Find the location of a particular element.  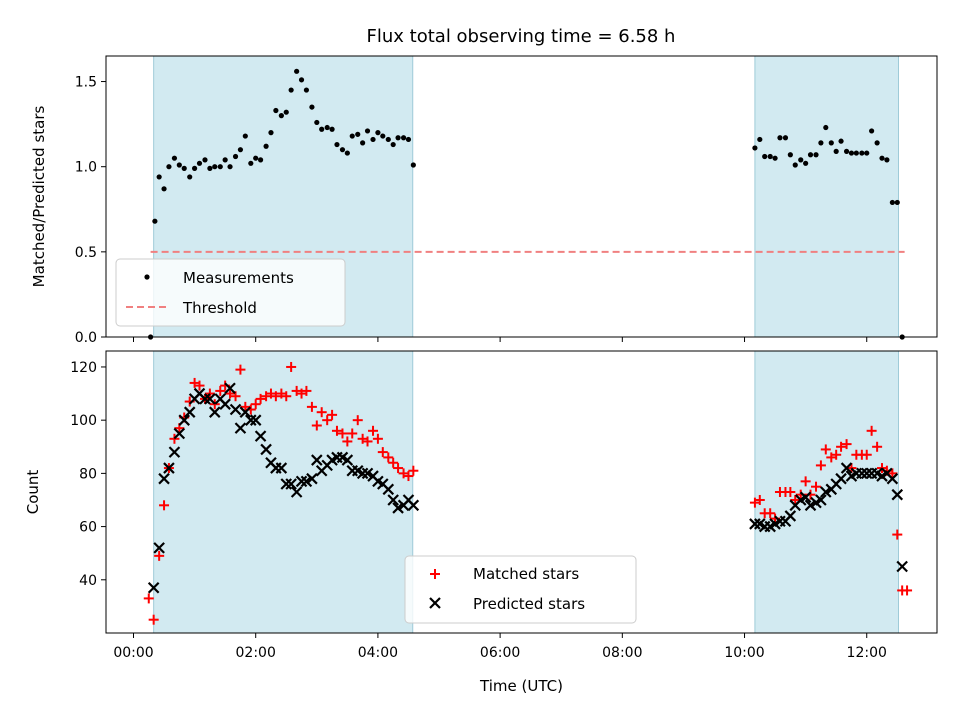

bottom-y-axis-label: Count is located at coordinates (33, 492).